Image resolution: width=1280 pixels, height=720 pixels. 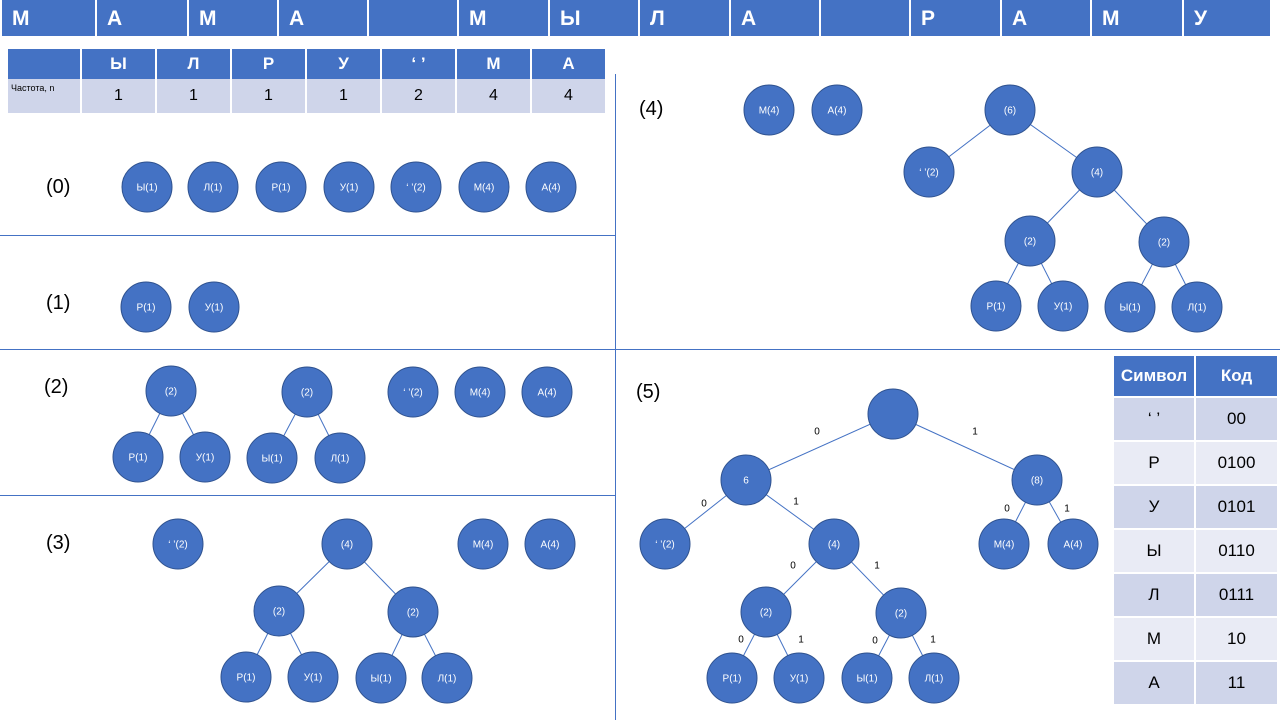 What do you see at coordinates (306, 96) in the screenshot?
I see `frequency-value-row: Частота, n 1 1 1 1 2 4 4` at bounding box center [306, 96].